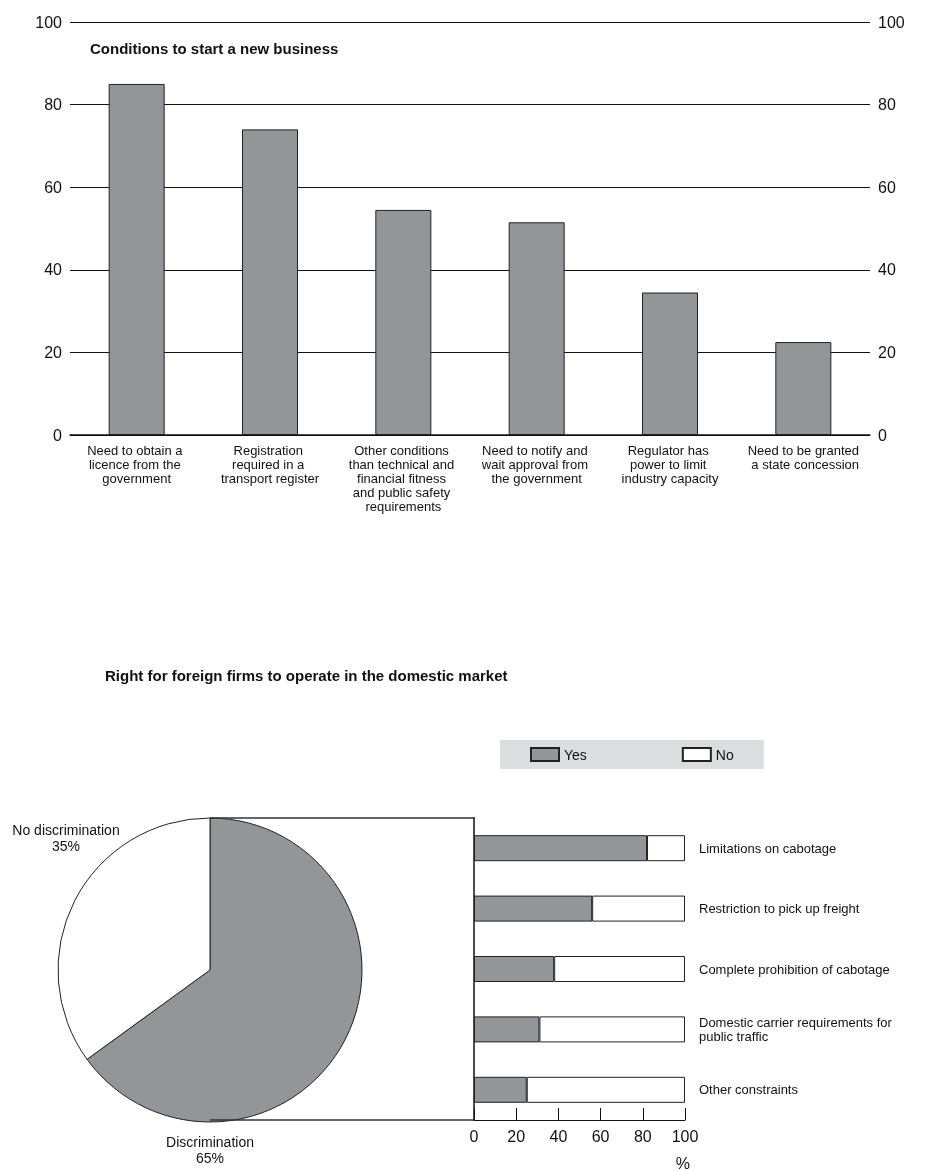 The width and height of the screenshot is (935, 1171). What do you see at coordinates (53, 105) in the screenshot?
I see `y-tick-label: 80` at bounding box center [53, 105].